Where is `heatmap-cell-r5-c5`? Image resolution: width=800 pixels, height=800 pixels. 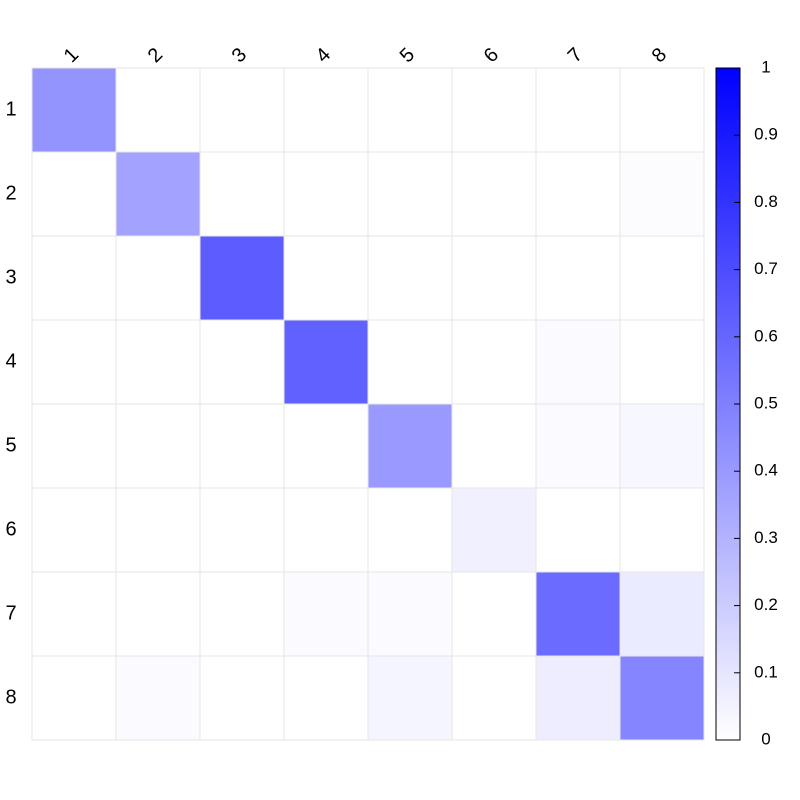
heatmap-cell-r5-c5 is located at coordinates (410, 446).